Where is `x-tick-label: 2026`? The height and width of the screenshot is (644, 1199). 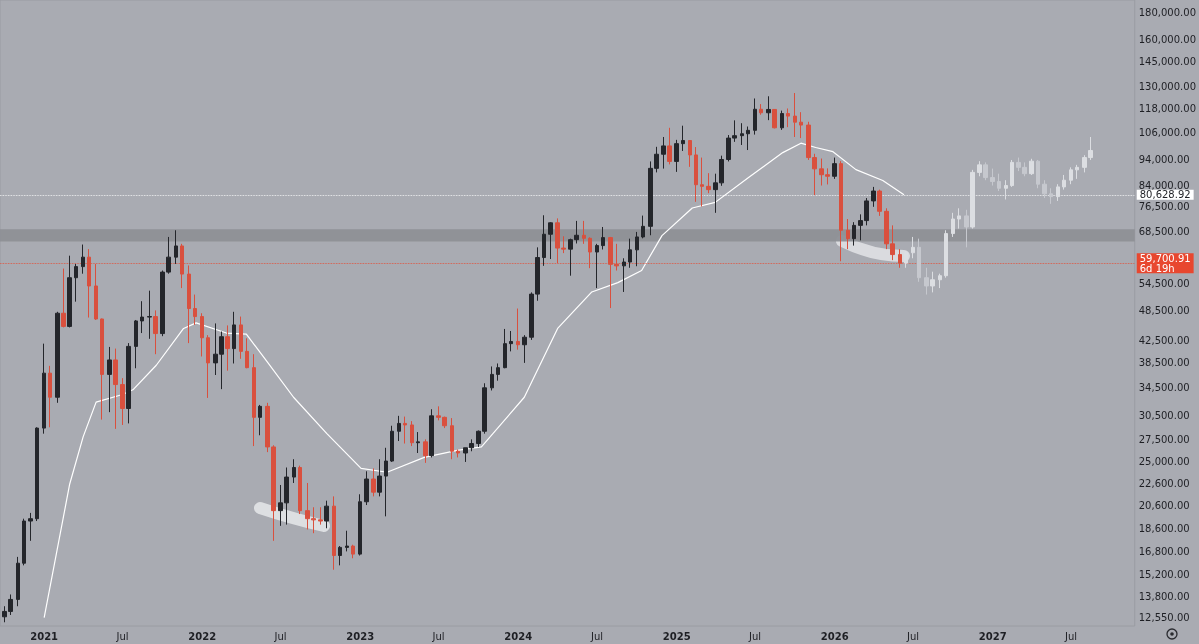 x-tick-label: 2026 is located at coordinates (834, 636).